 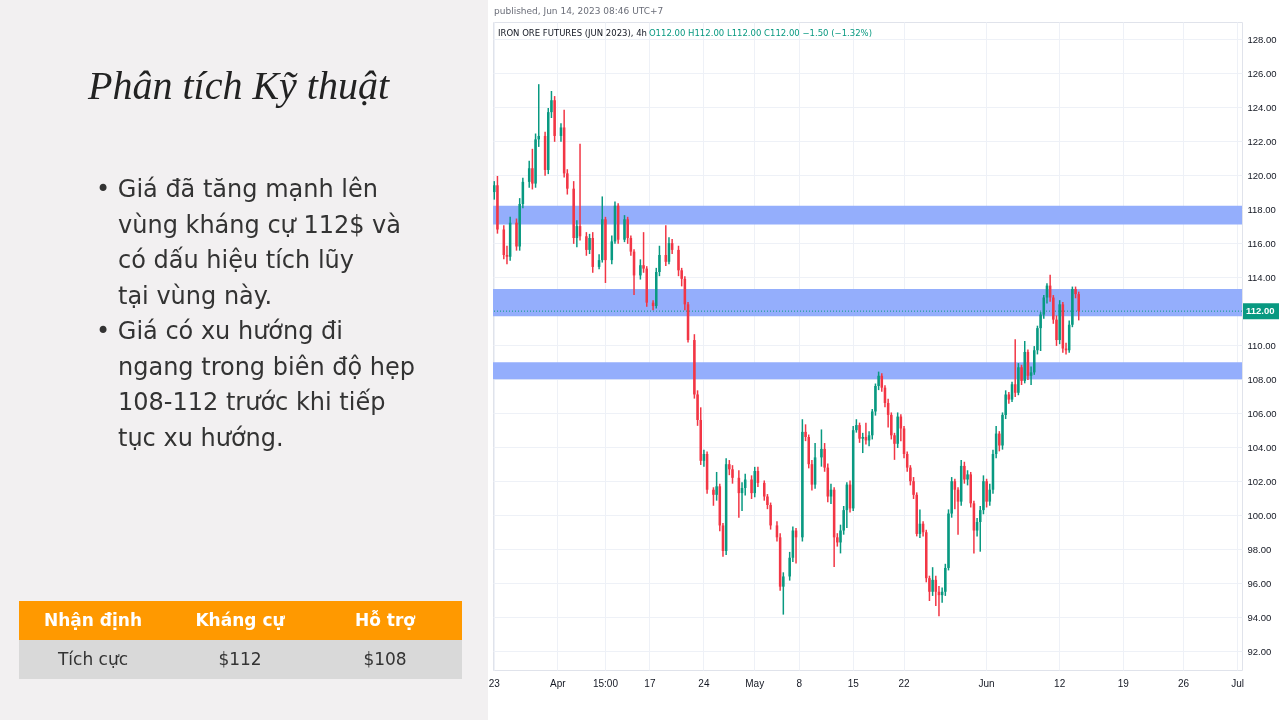 What do you see at coordinates (385, 619) in the screenshot?
I see `text: Hỗ trợ` at bounding box center [385, 619].